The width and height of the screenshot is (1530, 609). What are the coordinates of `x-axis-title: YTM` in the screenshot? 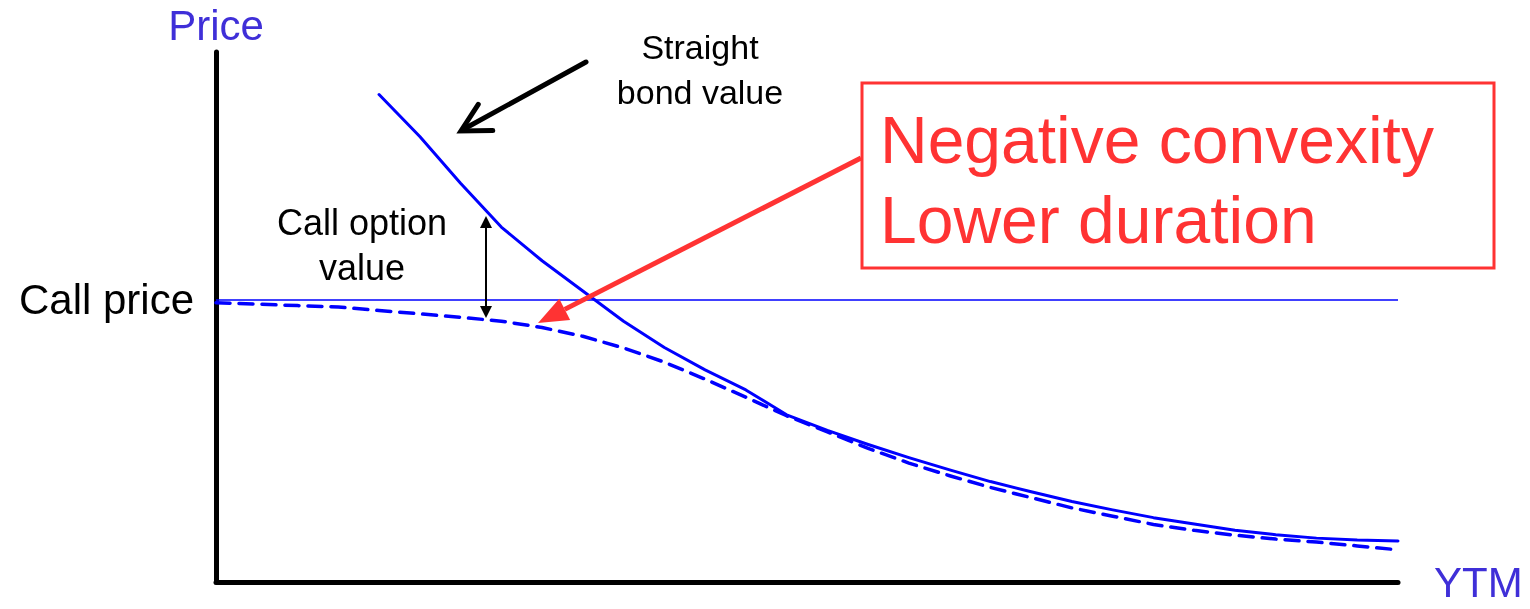 It's located at (1478, 582).